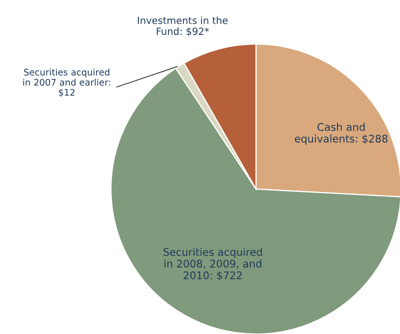 Image resolution: width=400 pixels, height=334 pixels. I want to click on slice-label: Securities acquired in 2007 and earlier: $12, so click(66, 82).